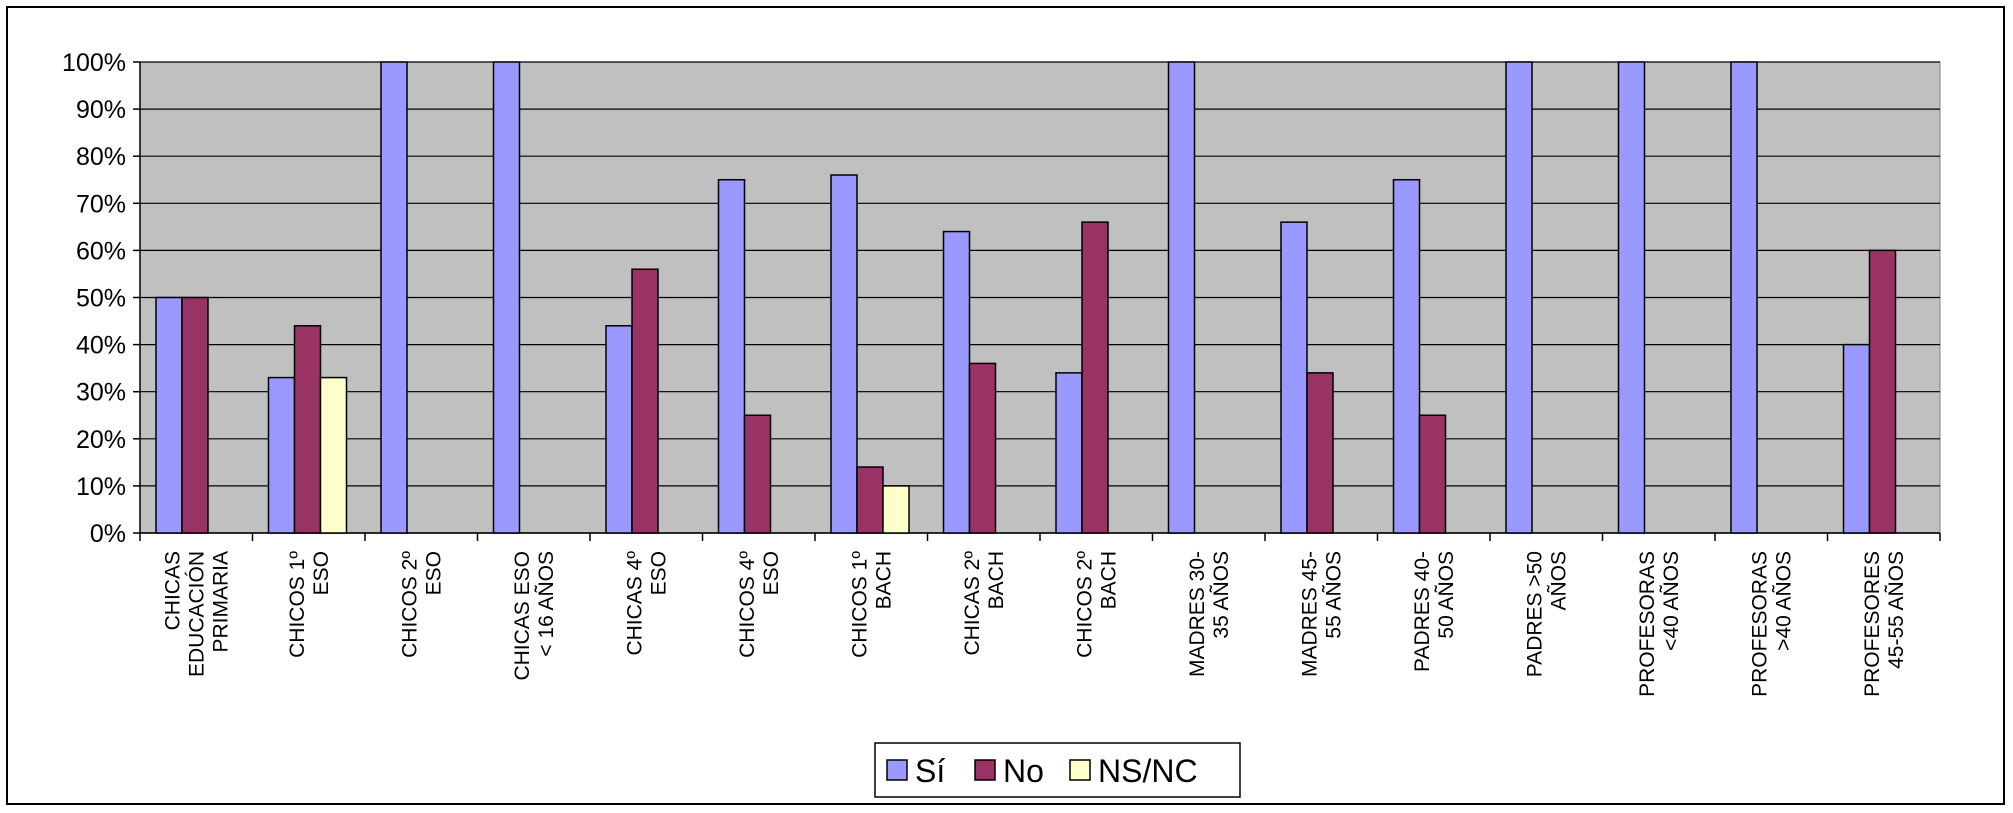 This screenshot has height=813, width=2013. I want to click on x-category-label-line: 35 AÑOS, so click(1221, 595).